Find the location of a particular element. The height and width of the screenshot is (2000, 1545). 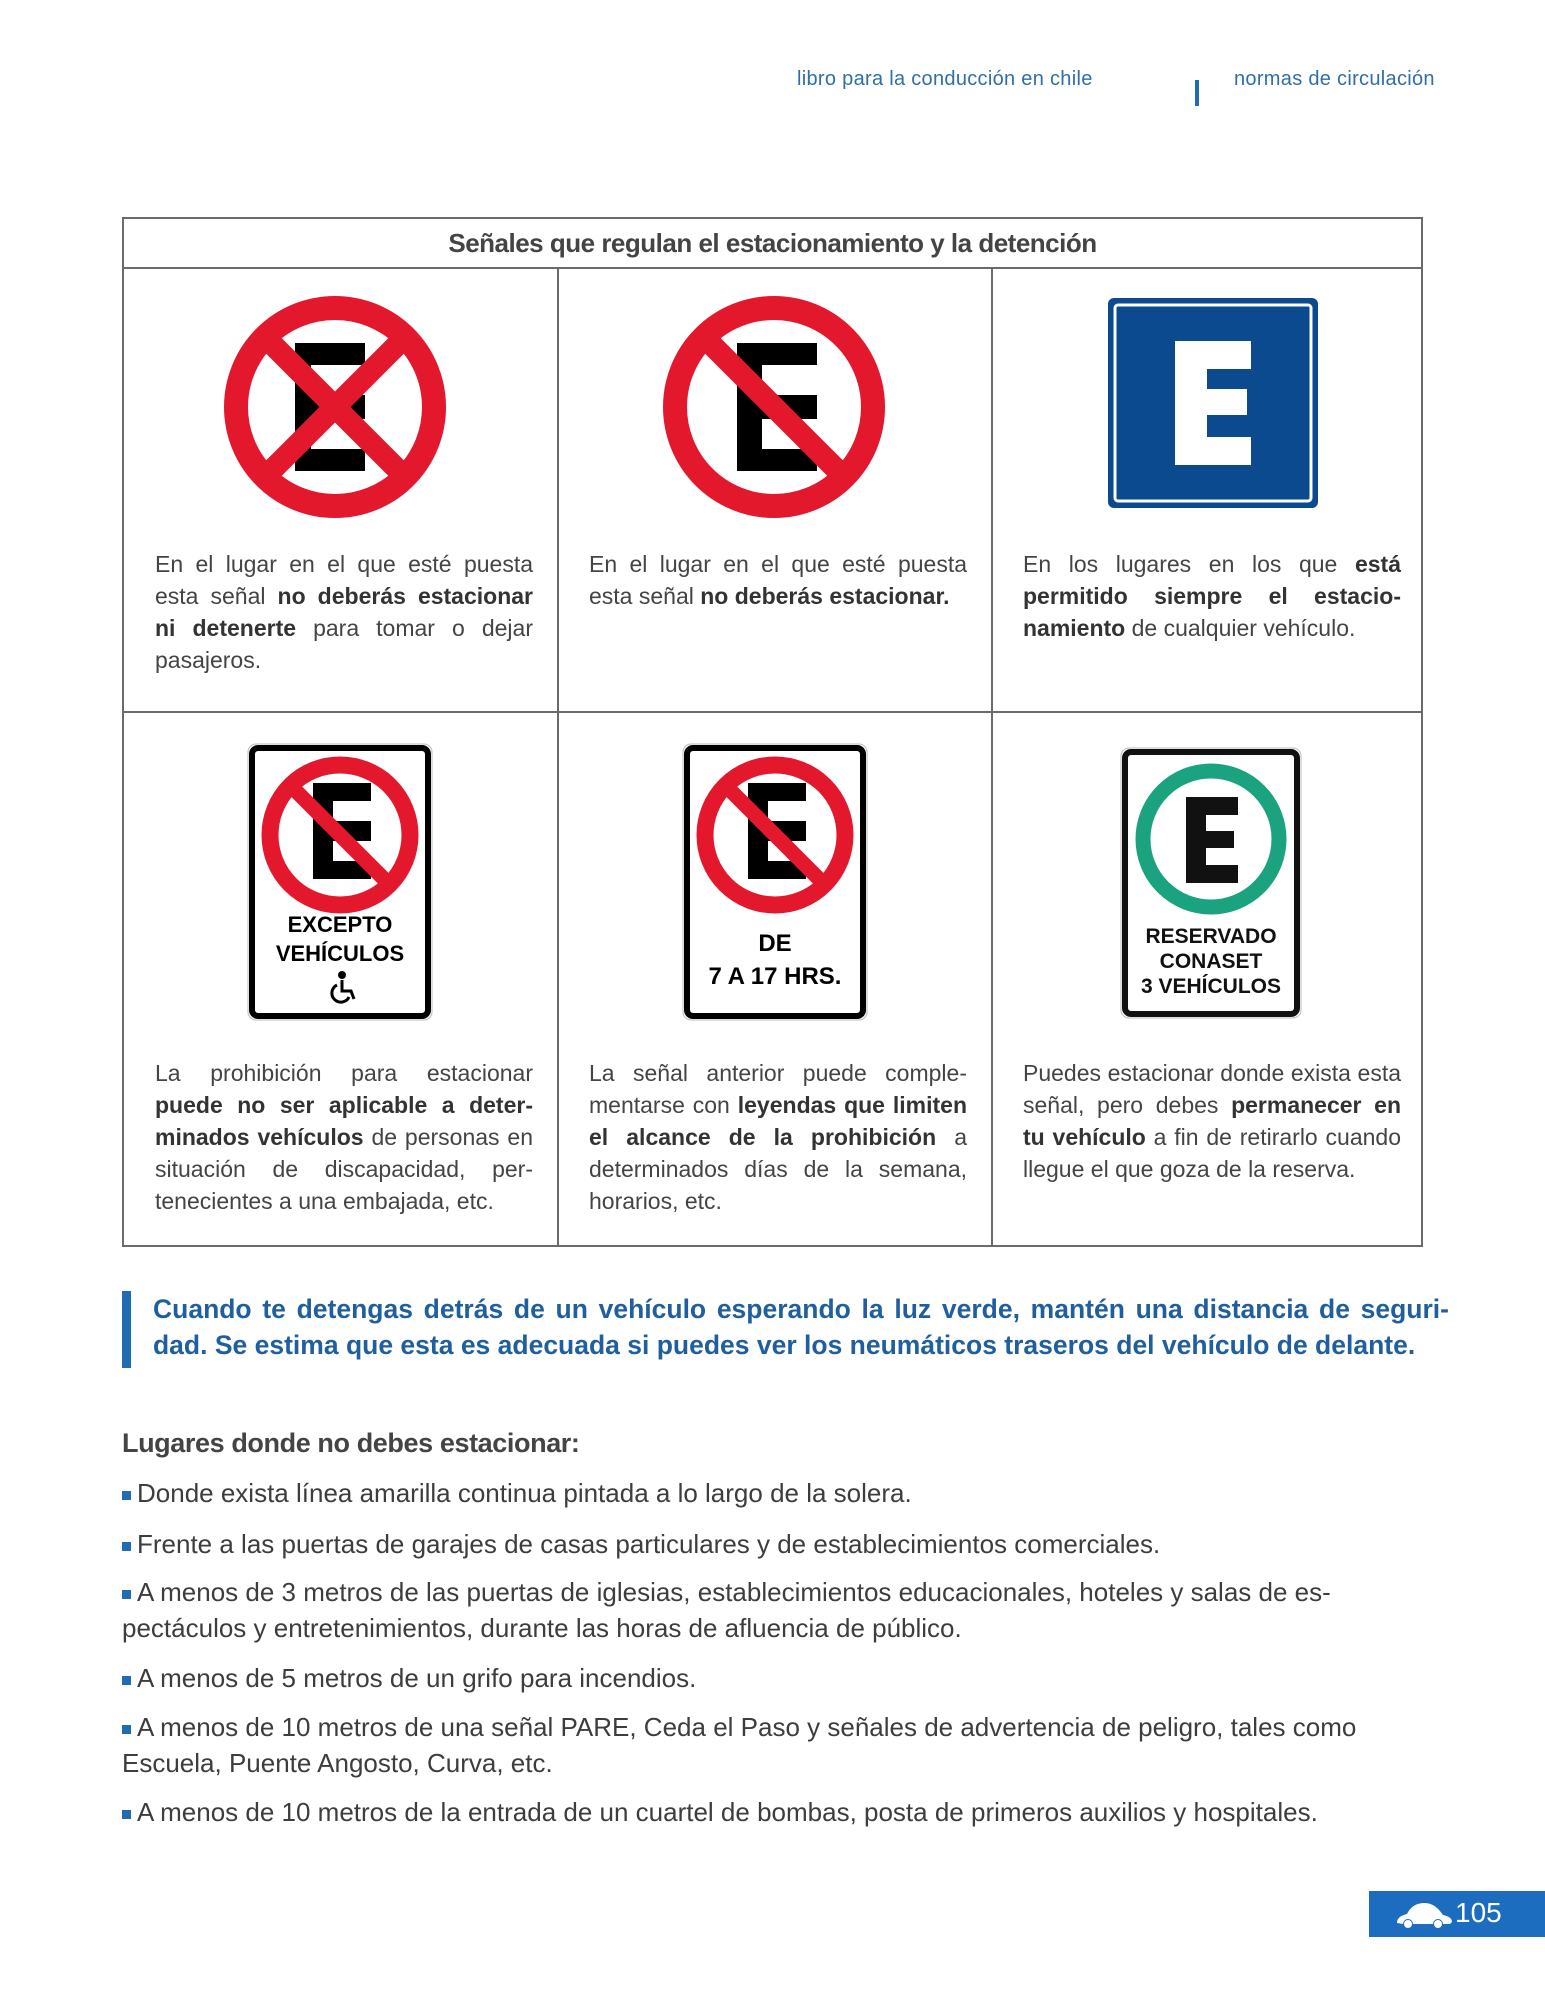

header-section-title: normas de circulación is located at coordinates (1334, 79).